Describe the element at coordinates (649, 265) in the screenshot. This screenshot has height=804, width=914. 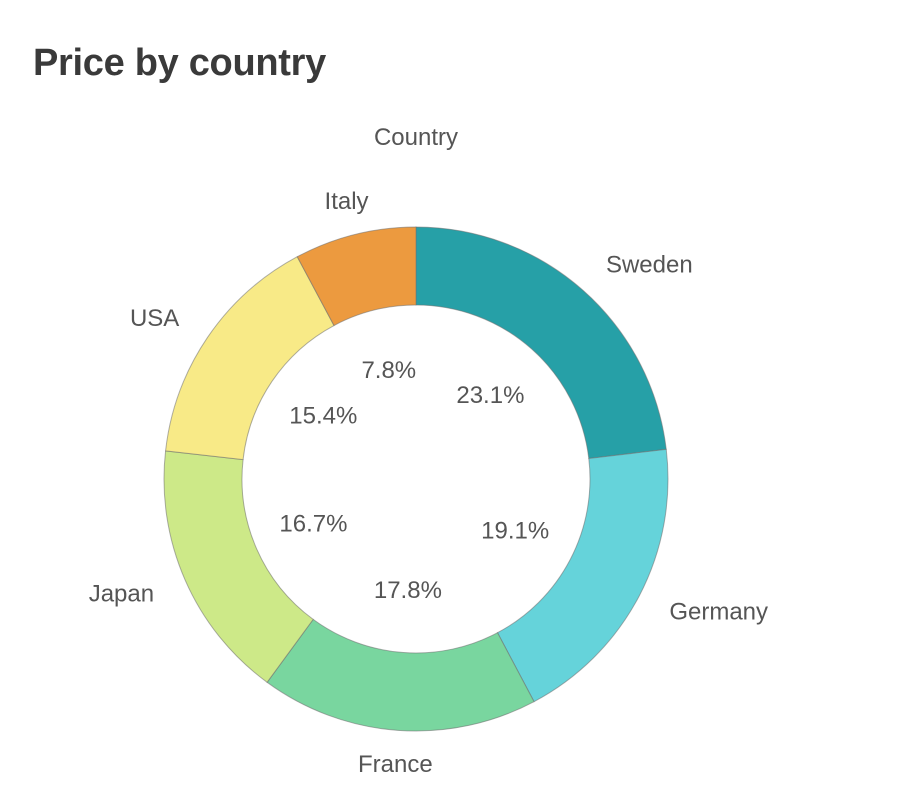
I see `label-sweden: Sweden` at that location.